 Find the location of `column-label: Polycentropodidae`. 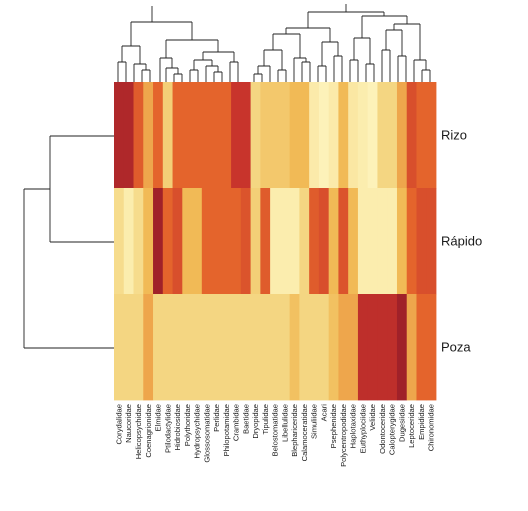

column-label: Polycentropodidae is located at coordinates (343, 435).